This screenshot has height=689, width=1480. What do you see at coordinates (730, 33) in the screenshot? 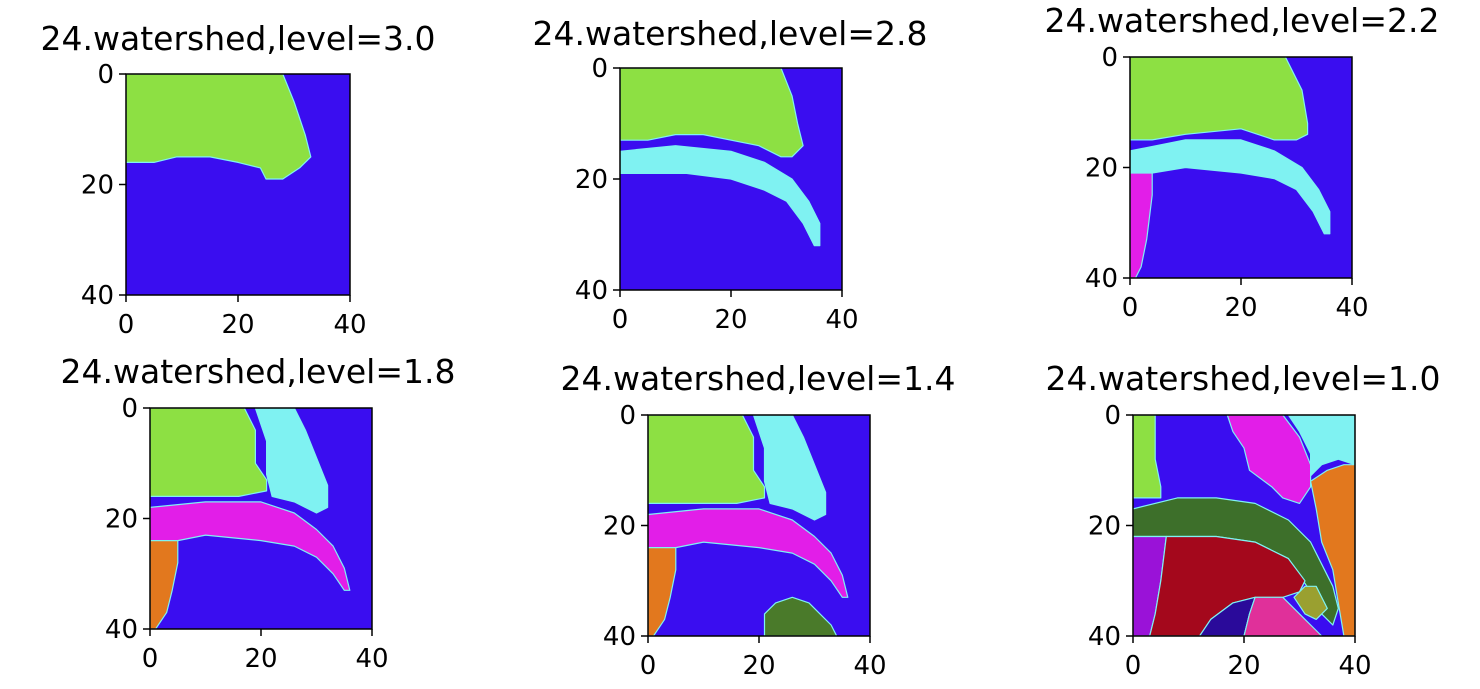
I see `panel-title: 24.watershed,level=2.8` at bounding box center [730, 33].